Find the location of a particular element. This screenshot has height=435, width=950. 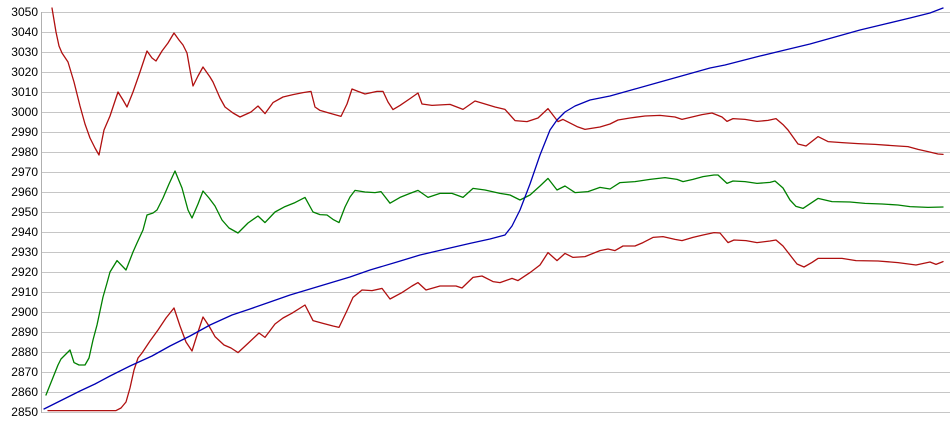

y-axis-tick-label: 2970 is located at coordinates (24, 172).